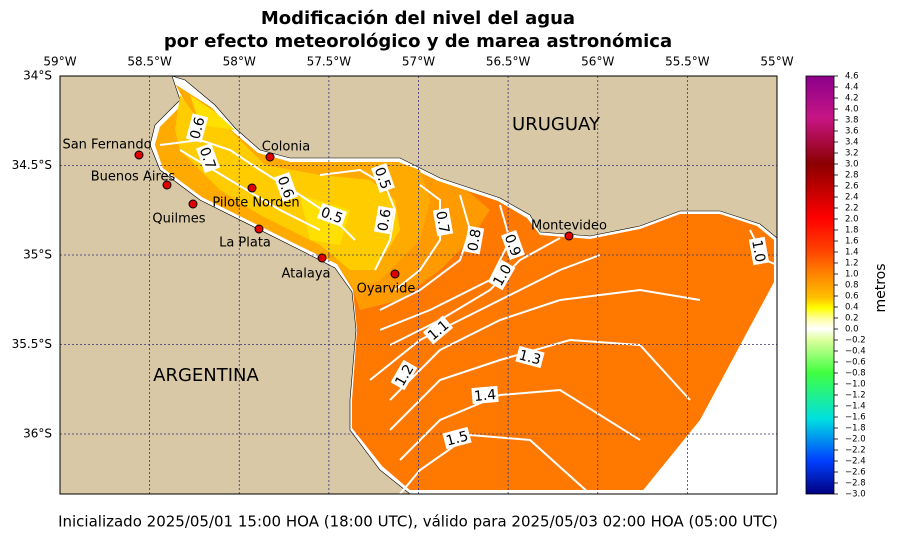 Image resolution: width=898 pixels, height=539 pixels. What do you see at coordinates (852, 308) in the screenshot?
I see `colorbar-tick-label: 0.4` at bounding box center [852, 308].